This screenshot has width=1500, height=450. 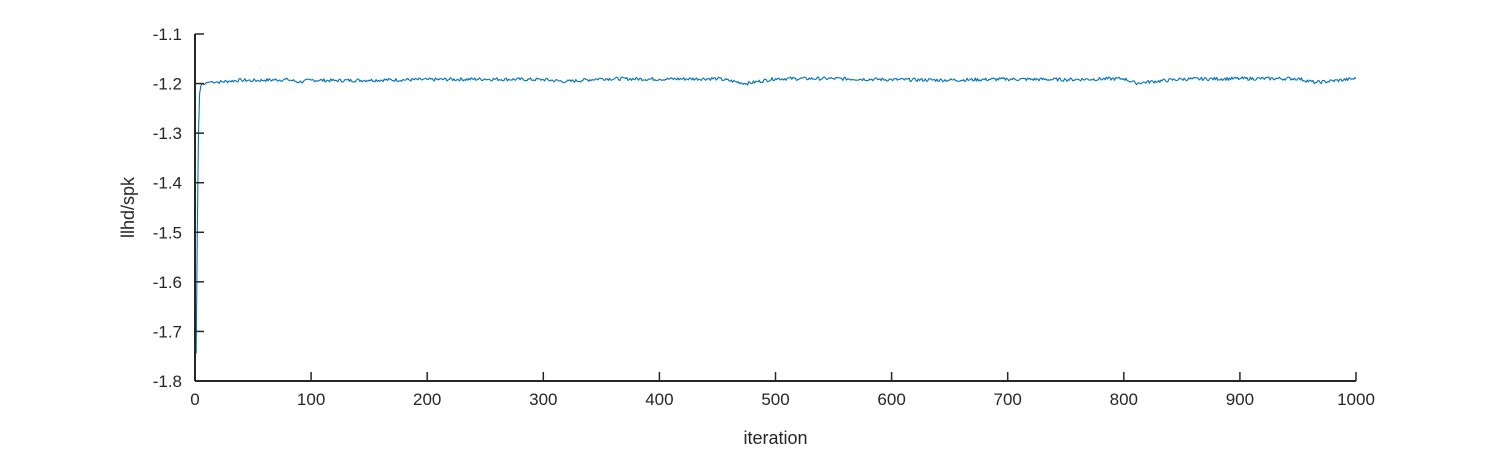 I want to click on x-tick-label: 500, so click(x=775, y=399).